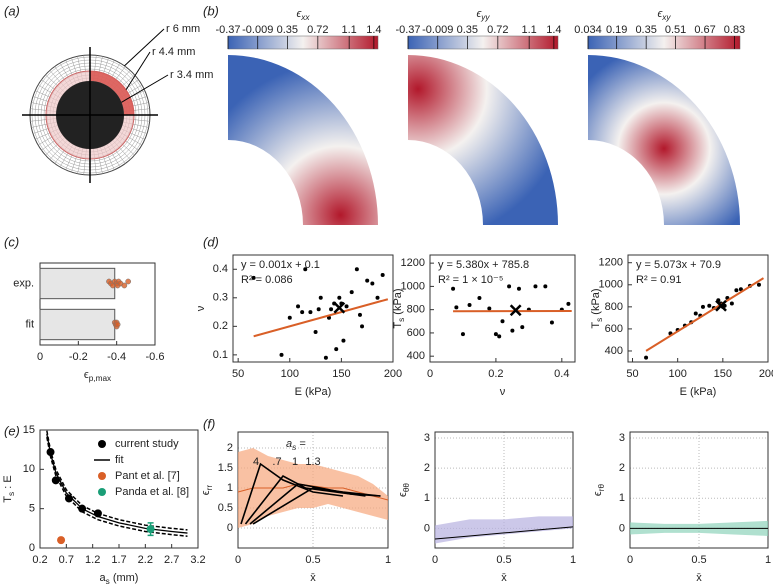  Describe the element at coordinates (280, 265) in the screenshot. I see `fit-equation: y = 0.001x + 0.1` at that location.